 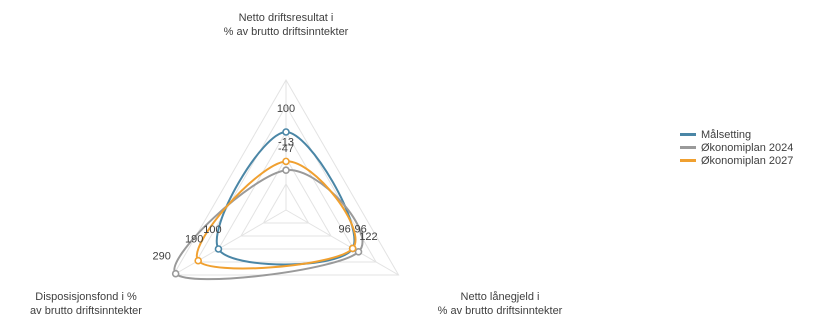 I want to click on data-label: -47, so click(x=286, y=149).